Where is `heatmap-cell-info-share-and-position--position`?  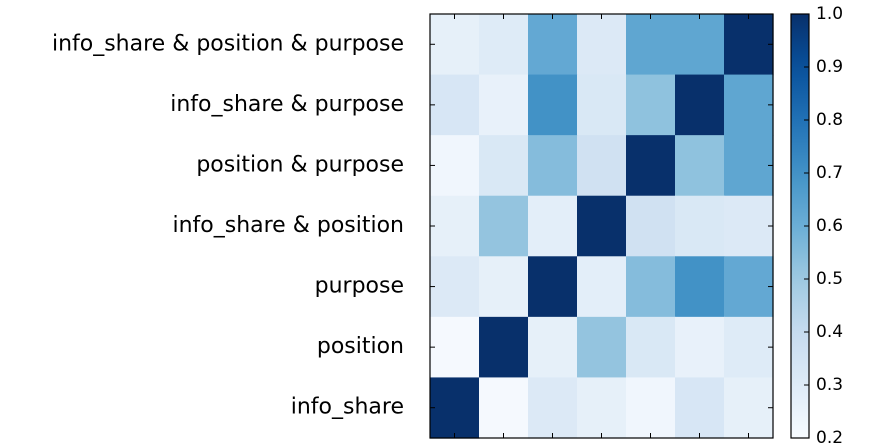 heatmap-cell-info-share-and-position--position is located at coordinates (504, 226).